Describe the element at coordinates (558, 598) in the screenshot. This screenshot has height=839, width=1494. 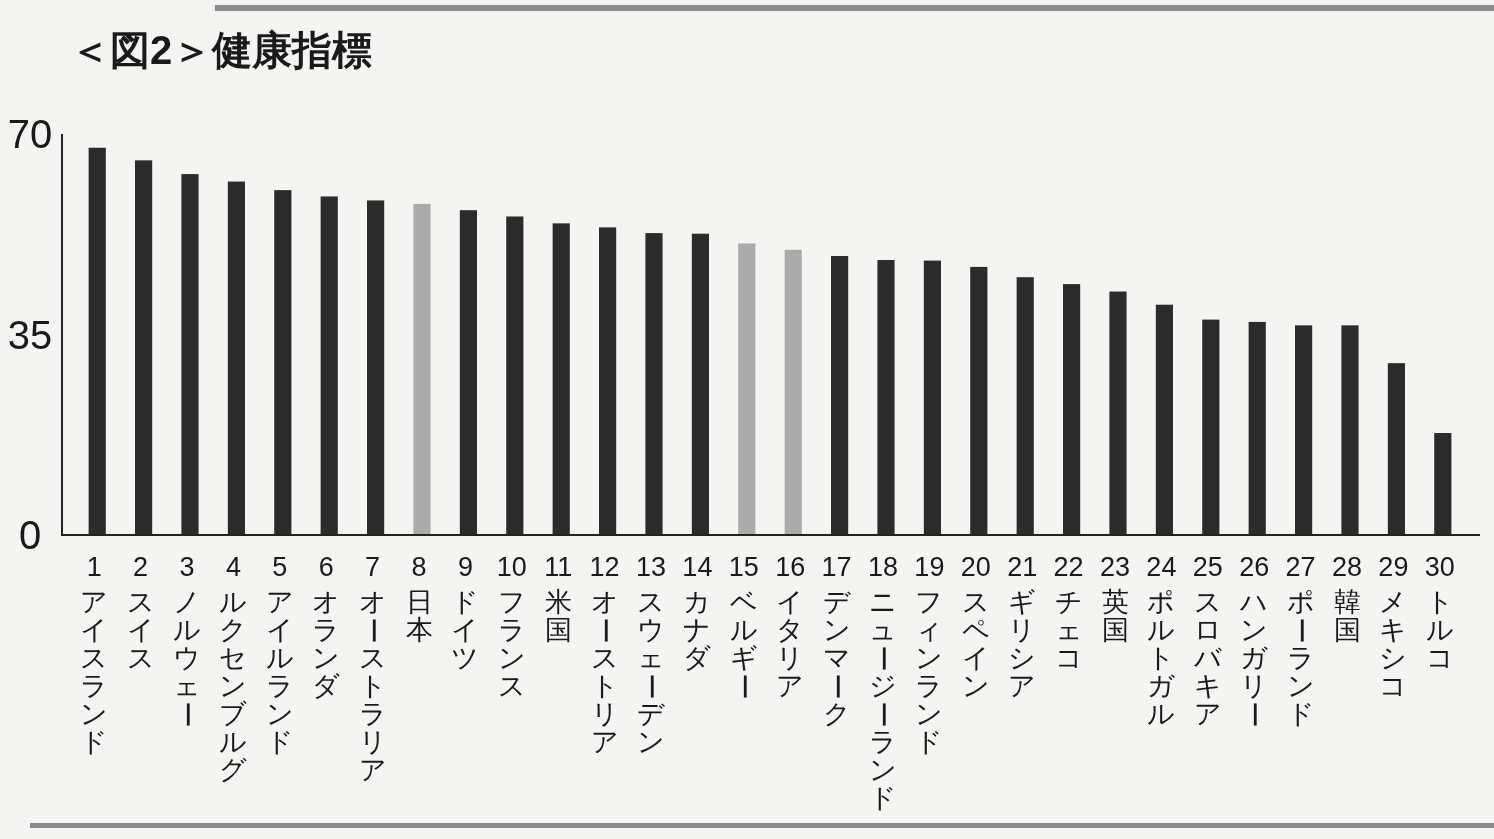
I see `x-tick-label: 11 米国` at that location.